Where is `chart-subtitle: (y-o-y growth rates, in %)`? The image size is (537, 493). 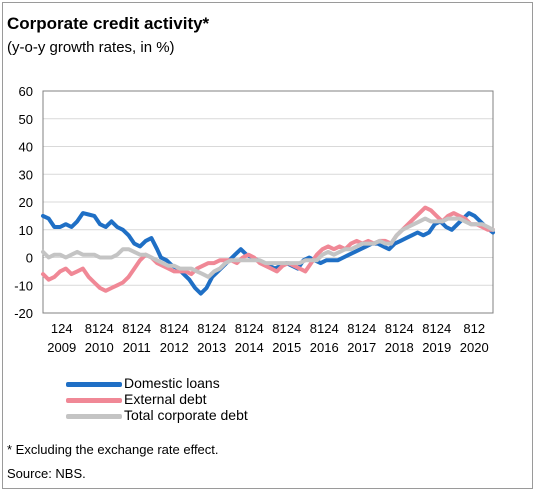 chart-subtitle: (y-o-y growth rates, in %) is located at coordinates (91, 47).